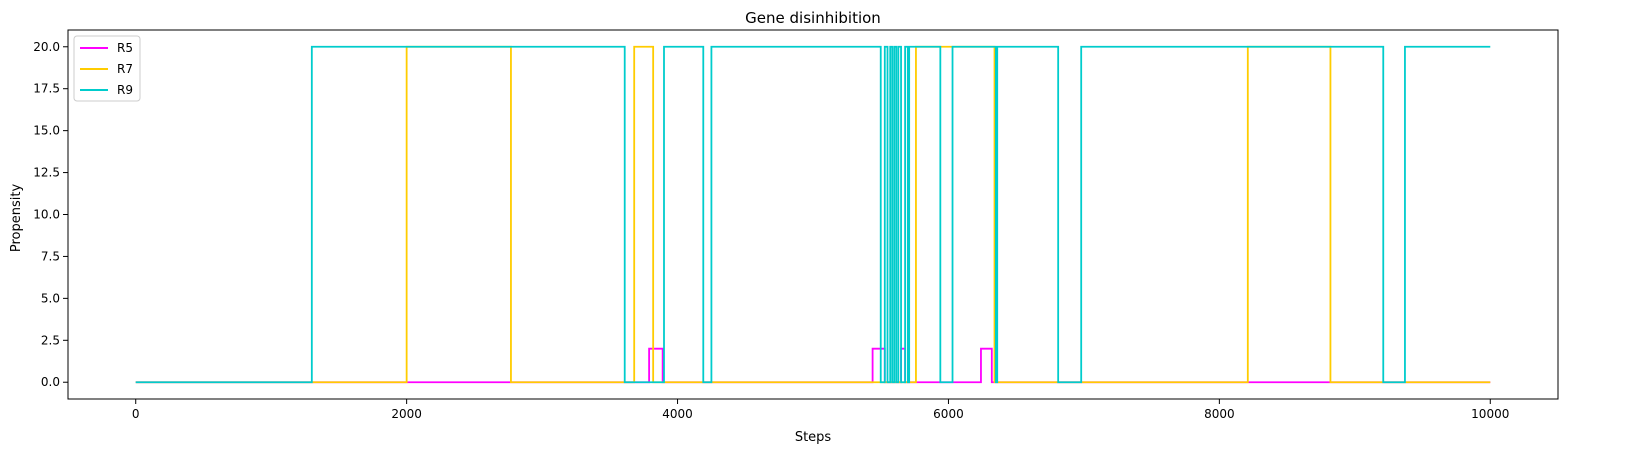 This screenshot has width=1630, height=470. Describe the element at coordinates (406, 414) in the screenshot. I see `x-tick-label: 2000` at that location.